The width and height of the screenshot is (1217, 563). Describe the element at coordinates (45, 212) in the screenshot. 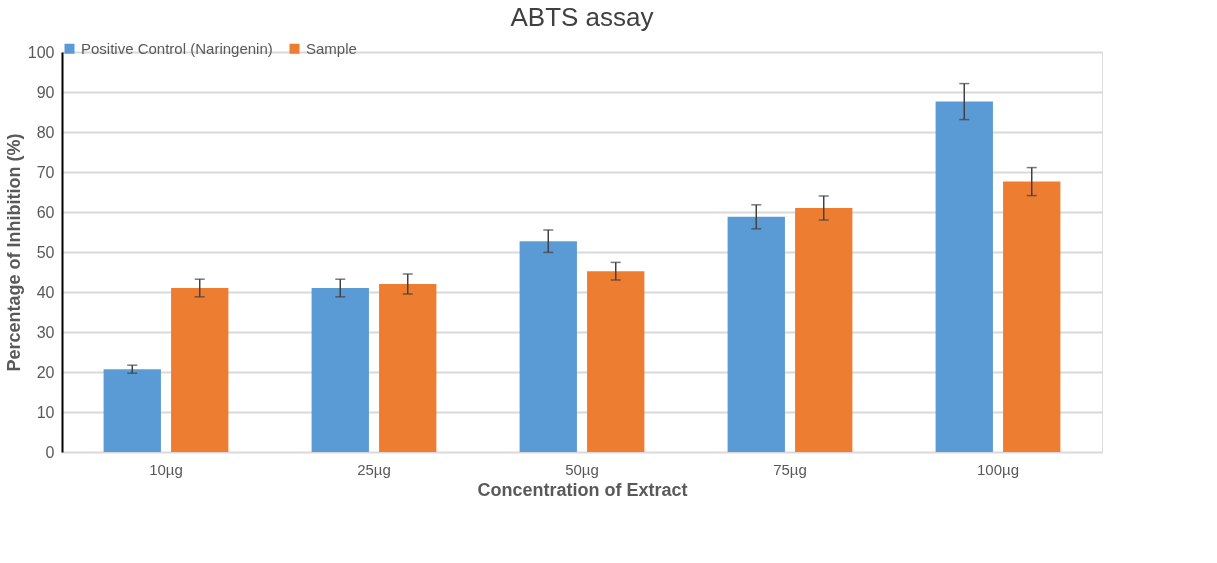

I see `y-tick-label: 60` at that location.